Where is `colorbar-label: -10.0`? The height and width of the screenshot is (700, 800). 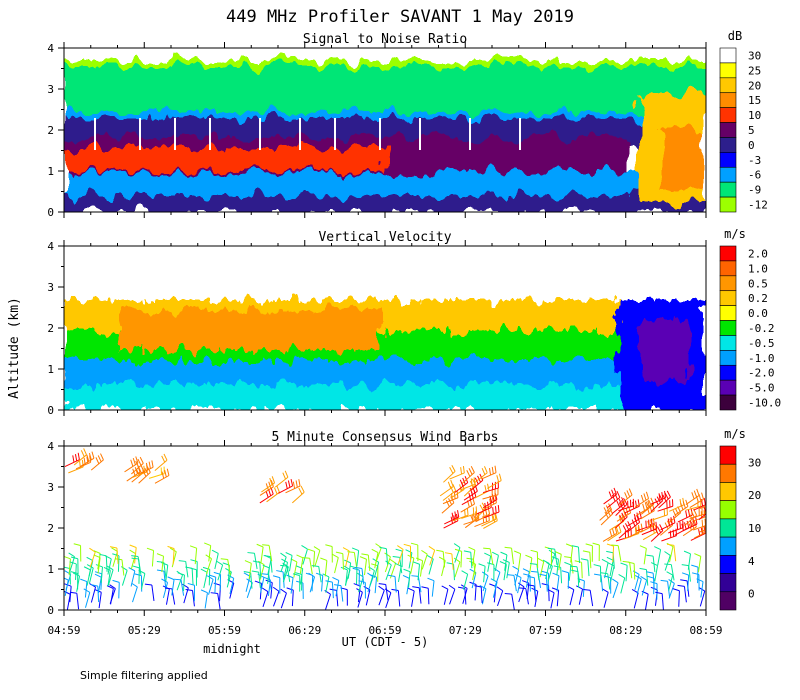
colorbar-label: -10.0 is located at coordinates (764, 403).